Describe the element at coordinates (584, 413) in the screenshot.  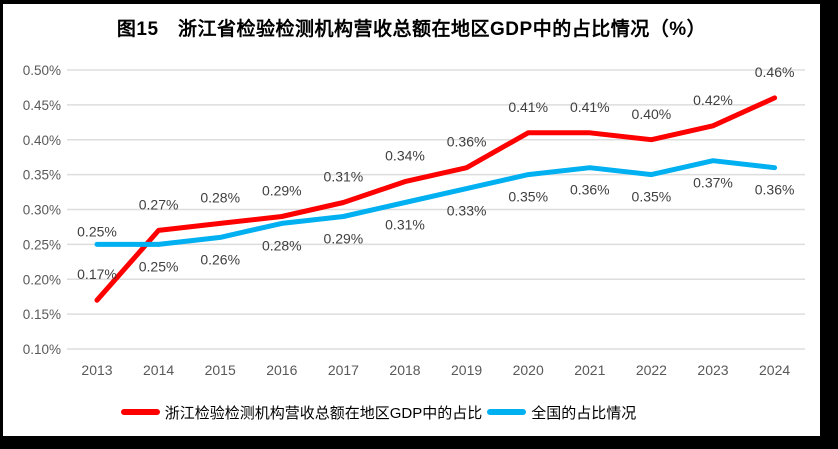
I see `legend-label-national: 全国的占比情况` at that location.